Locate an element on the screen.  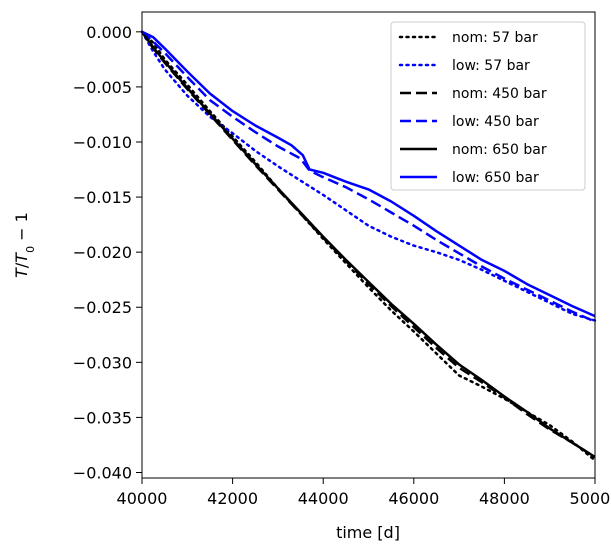
y-tick-label: 0.000 is located at coordinates (109, 32).